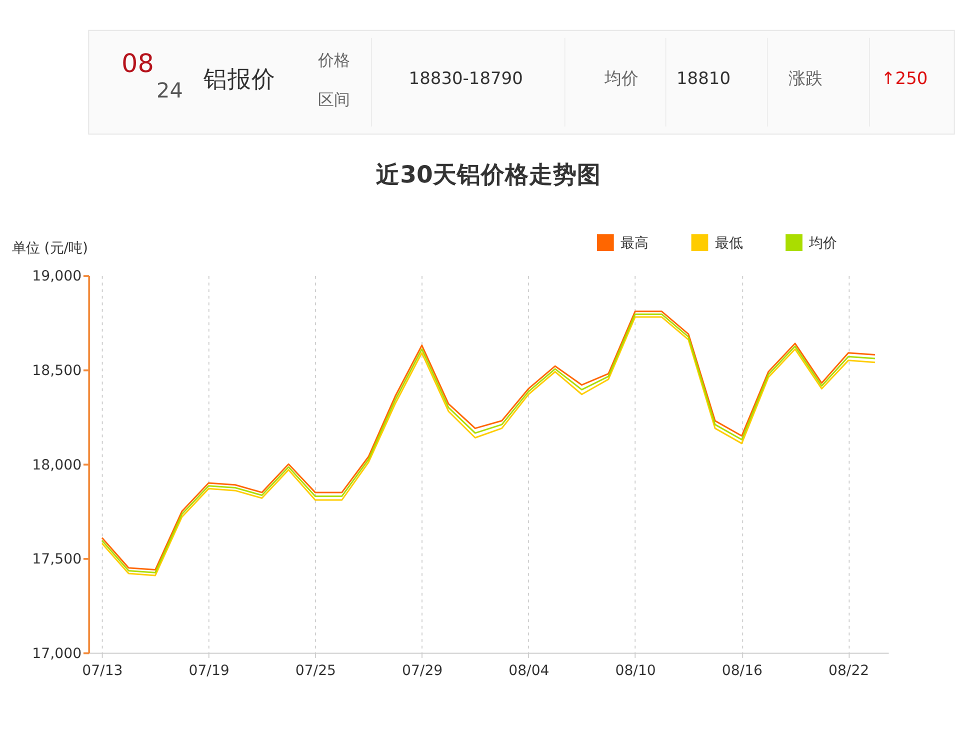 This screenshot has height=739, width=960. Describe the element at coordinates (620, 79) in the screenshot. I see `text: 均价` at that location.